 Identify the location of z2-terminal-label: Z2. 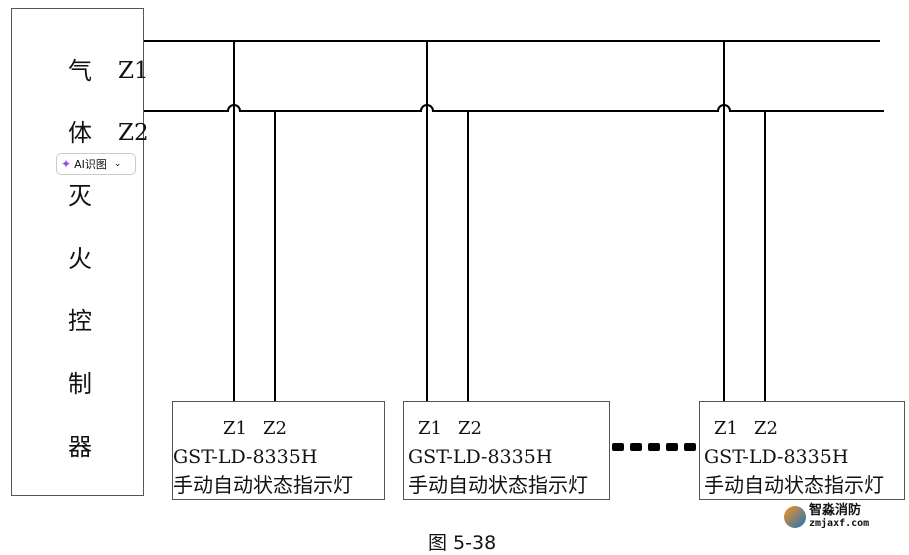
(133, 133).